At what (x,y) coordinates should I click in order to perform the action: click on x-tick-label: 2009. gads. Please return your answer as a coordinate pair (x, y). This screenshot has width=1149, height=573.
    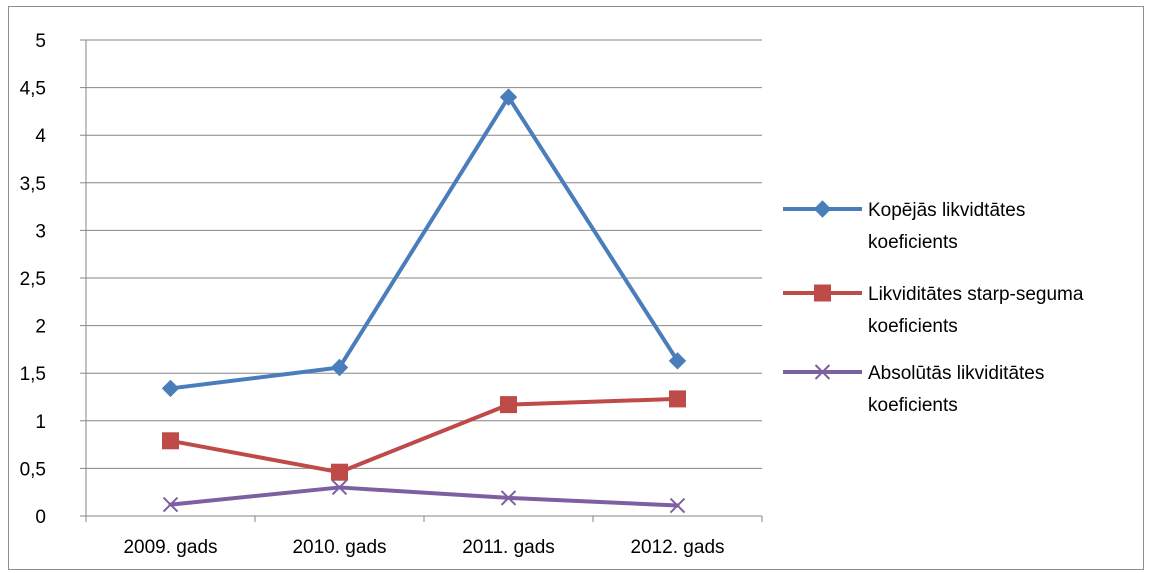
    Looking at the image, I should click on (170, 547).